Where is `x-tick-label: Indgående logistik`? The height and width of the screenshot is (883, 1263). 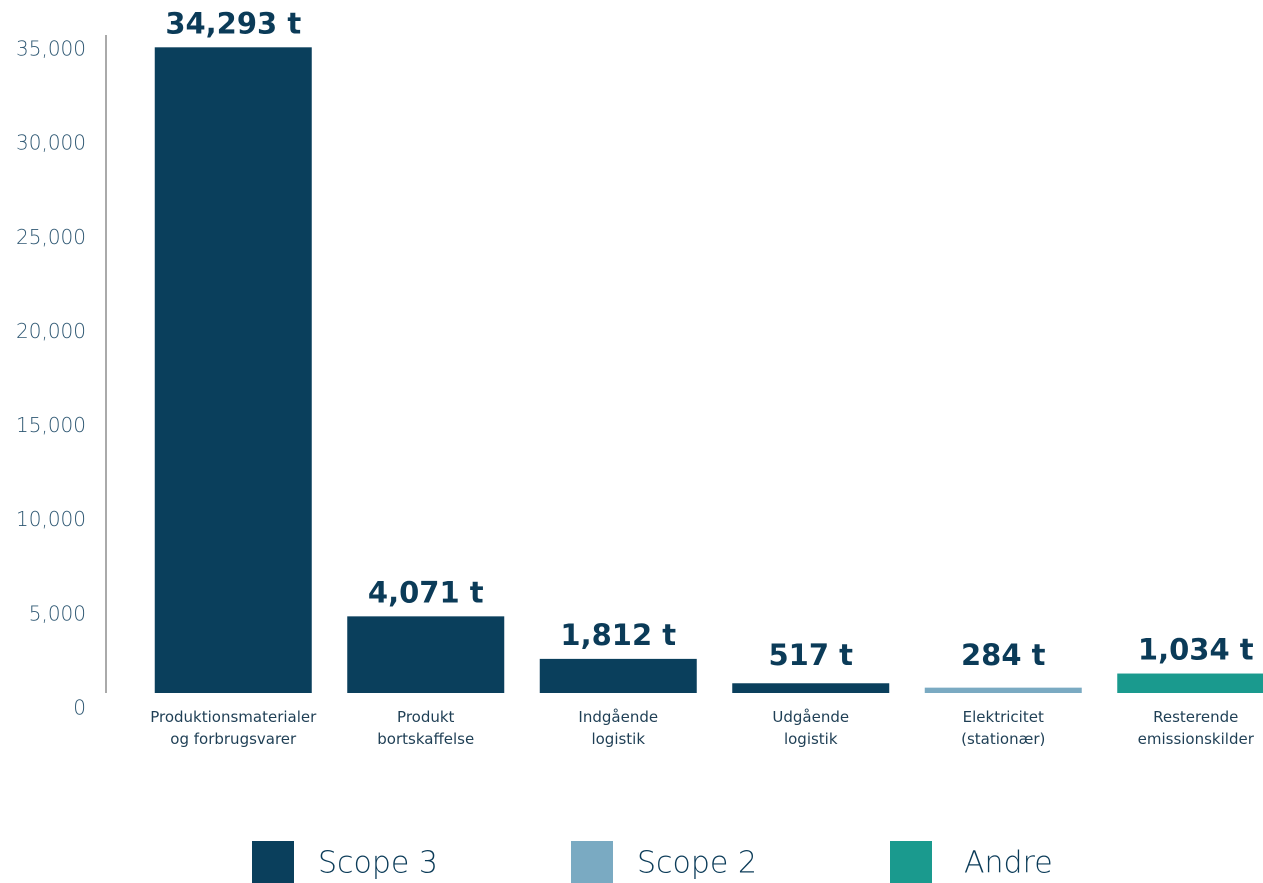 x-tick-label: Indgående logistik is located at coordinates (618, 728).